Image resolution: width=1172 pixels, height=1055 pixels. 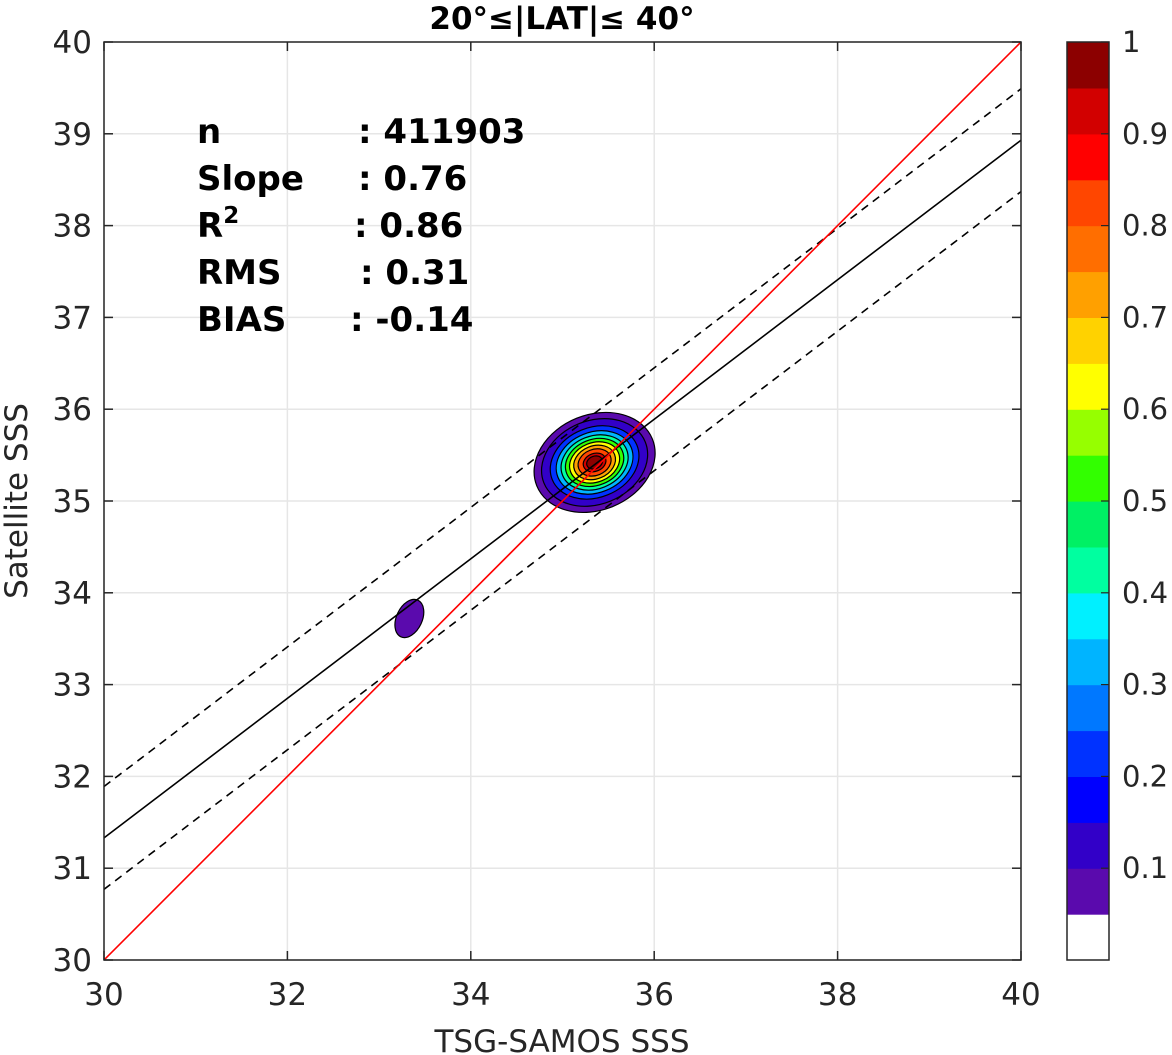 What do you see at coordinates (1145, 593) in the screenshot?
I see `colorbar-tick-label: 0.4` at bounding box center [1145, 593].